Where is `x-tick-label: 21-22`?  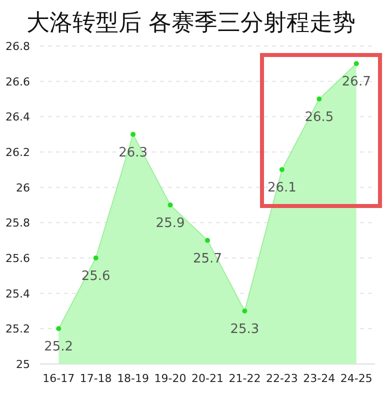 x-tick-label: 21-22 is located at coordinates (244, 378).